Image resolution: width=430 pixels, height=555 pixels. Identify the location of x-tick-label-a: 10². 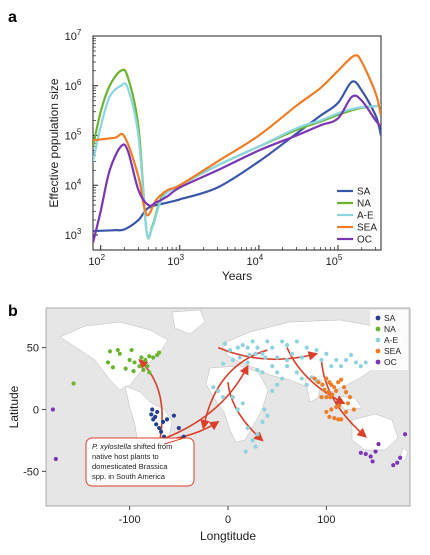
(96, 260).